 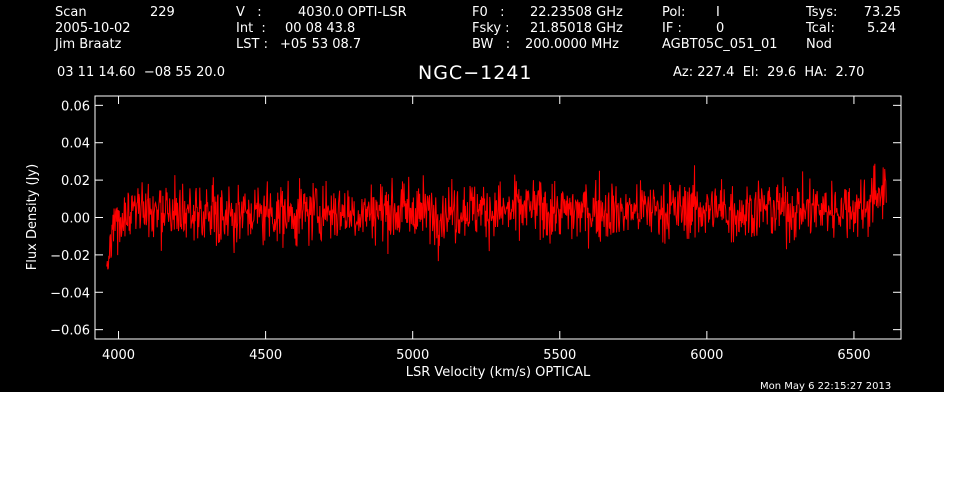 What do you see at coordinates (75, 219) in the screenshot?
I see `y-tick-label: 0.00` at bounding box center [75, 219].